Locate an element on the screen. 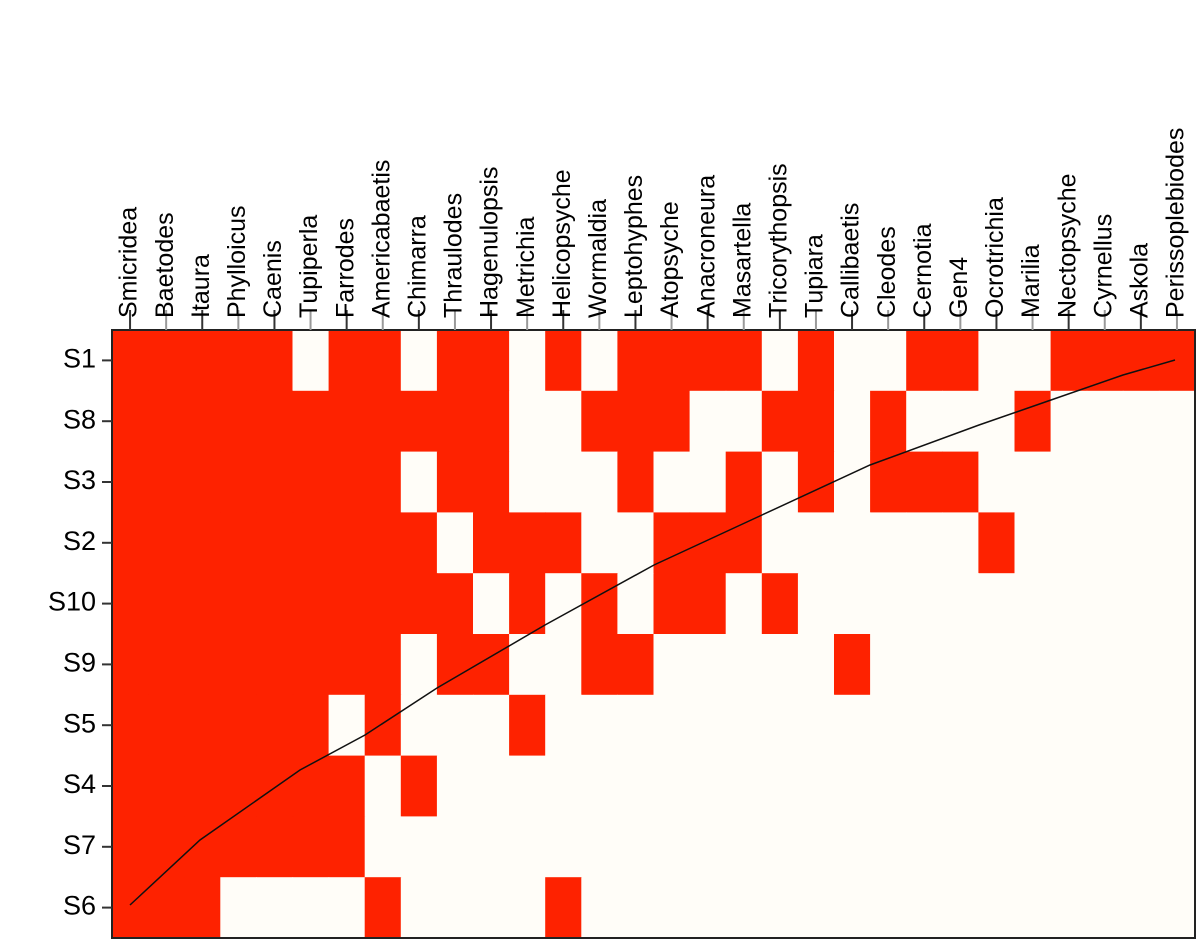 The image size is (1200, 942). row-label: S9 is located at coordinates (79, 663).